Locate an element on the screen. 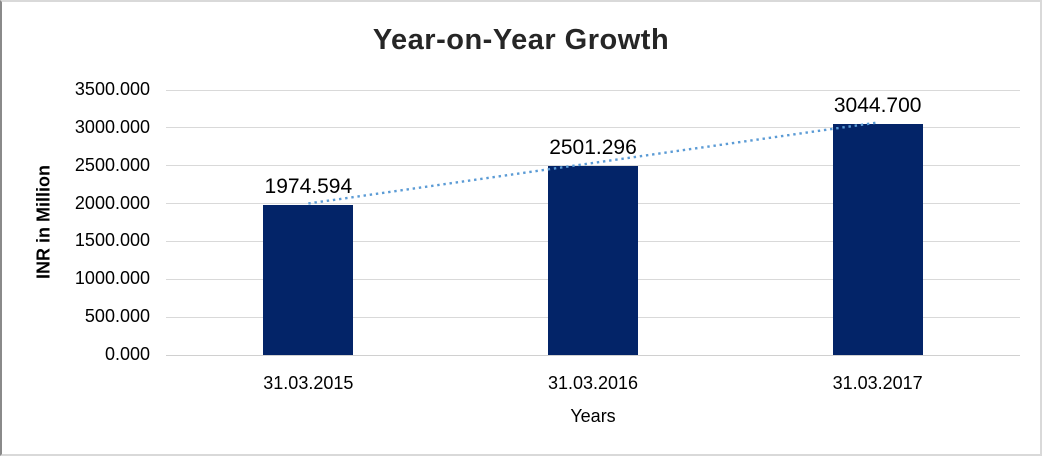 This screenshot has width=1042, height=456. y-axis-title: INR in Million is located at coordinates (43, 222).